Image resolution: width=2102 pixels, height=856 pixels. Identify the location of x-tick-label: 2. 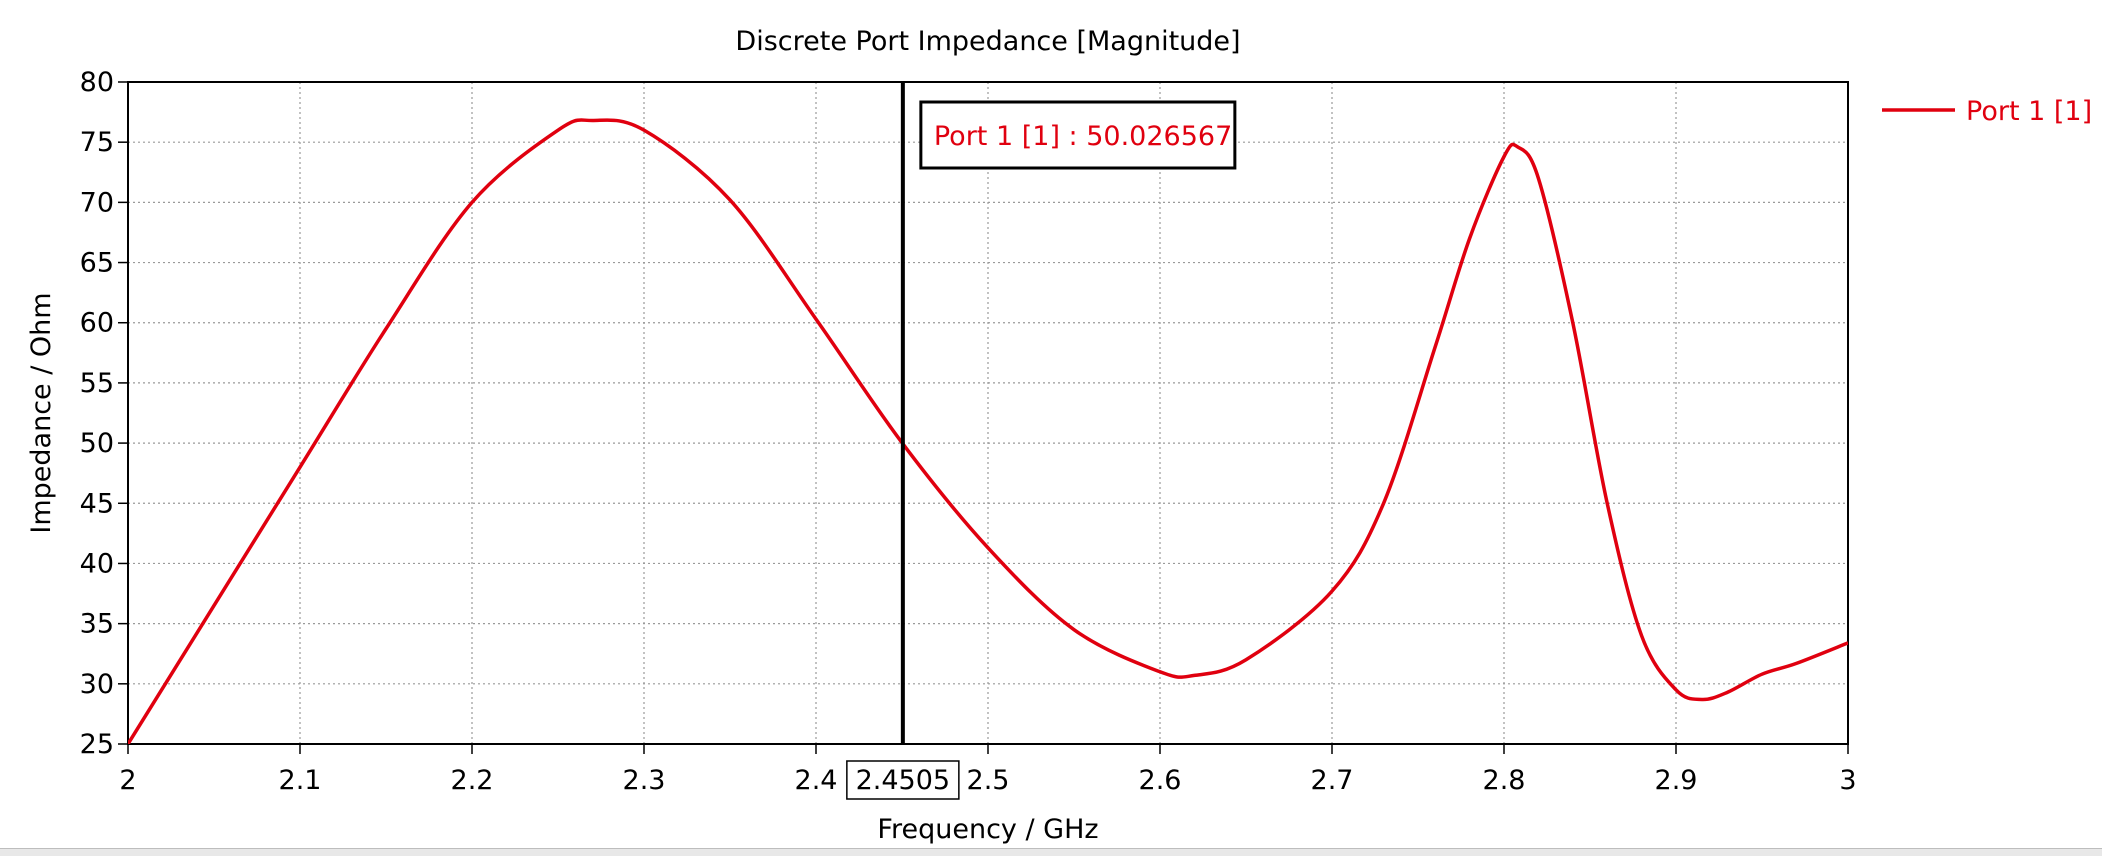
(127, 780).